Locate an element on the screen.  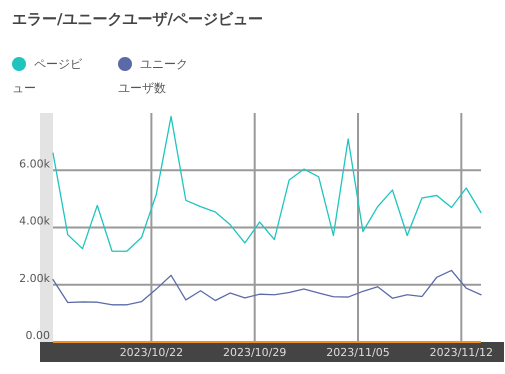
x-tick-label: 2023/11/05 is located at coordinates (358, 352).